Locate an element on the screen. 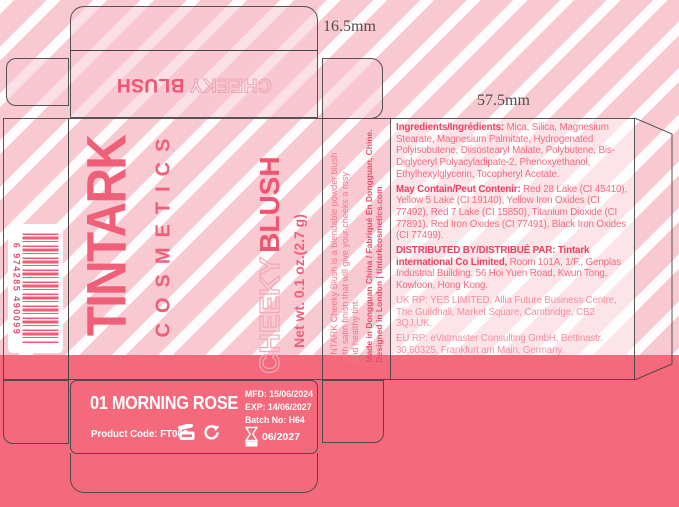  front-product-name: CHEEKYBLUSH is located at coordinates (269, 265).